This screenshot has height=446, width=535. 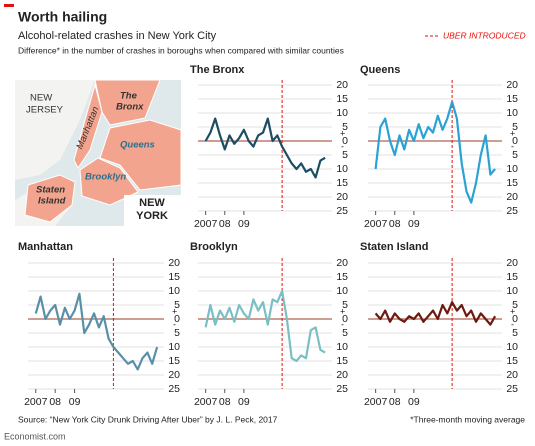 What do you see at coordinates (152, 216) in the screenshot?
I see `map-label: YORK` at bounding box center [152, 216].